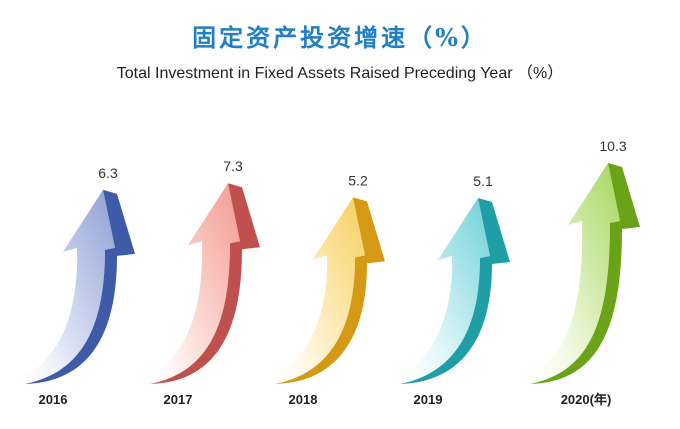  What do you see at coordinates (65, 286) in the screenshot?
I see `arrow-front-2016` at bounding box center [65, 286].